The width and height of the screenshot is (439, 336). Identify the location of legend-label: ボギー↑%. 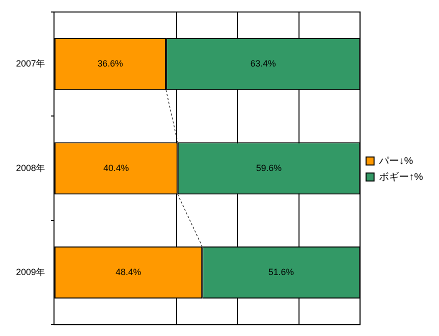
(401, 176).